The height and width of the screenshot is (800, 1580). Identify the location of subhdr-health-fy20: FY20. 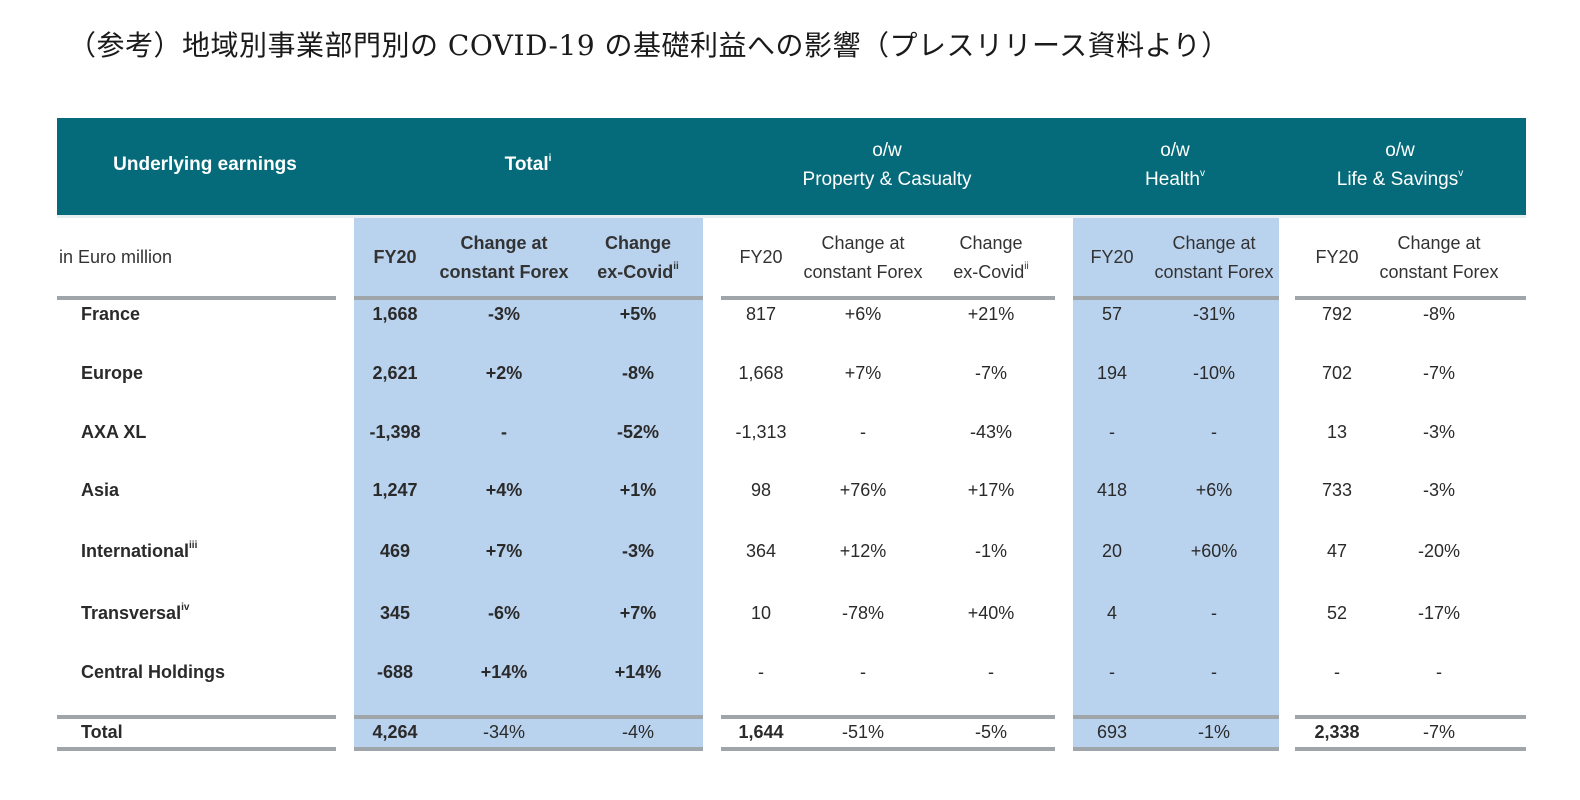
(1112, 257).